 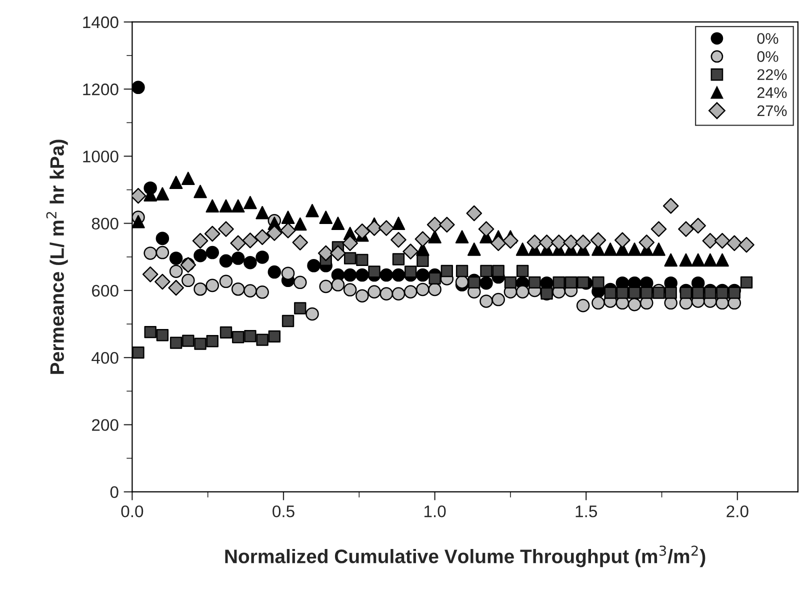 I want to click on y-tick-label: 800, so click(x=105, y=224).